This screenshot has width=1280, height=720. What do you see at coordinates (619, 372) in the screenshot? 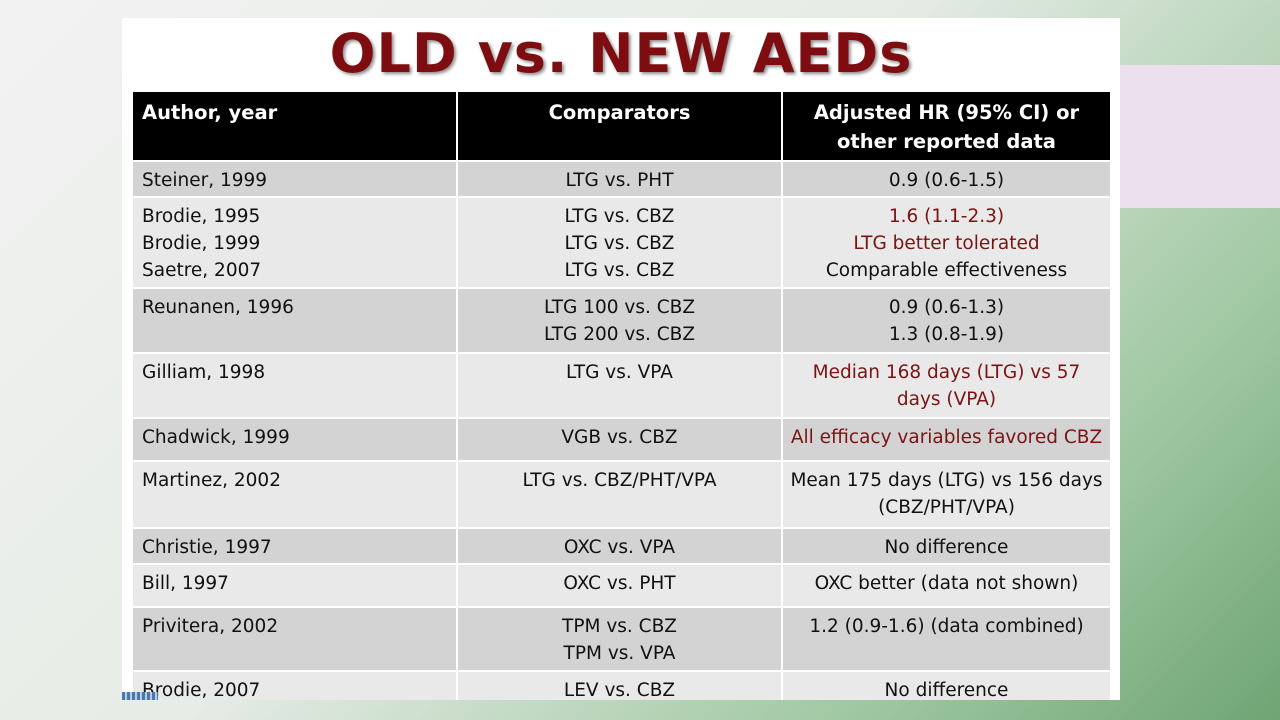
I see `cell-text: LTG vs. VPA` at bounding box center [619, 372].